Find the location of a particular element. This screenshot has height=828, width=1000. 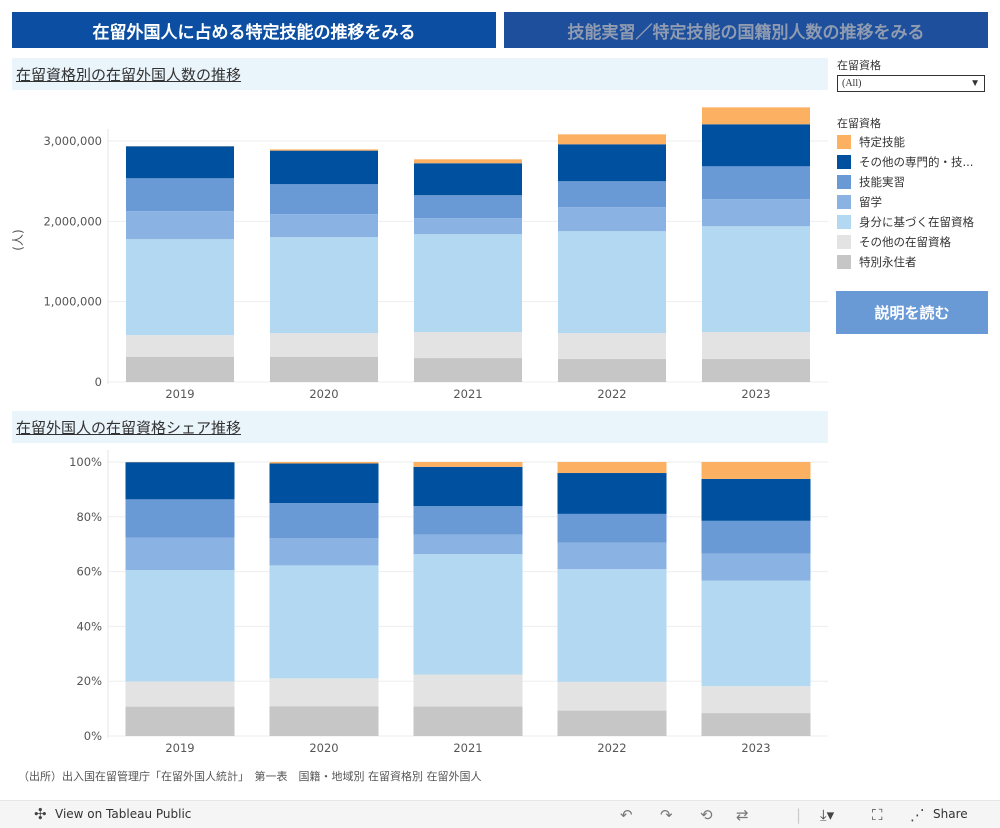

legend-item: その他の在留資格 is located at coordinates (894, 242).